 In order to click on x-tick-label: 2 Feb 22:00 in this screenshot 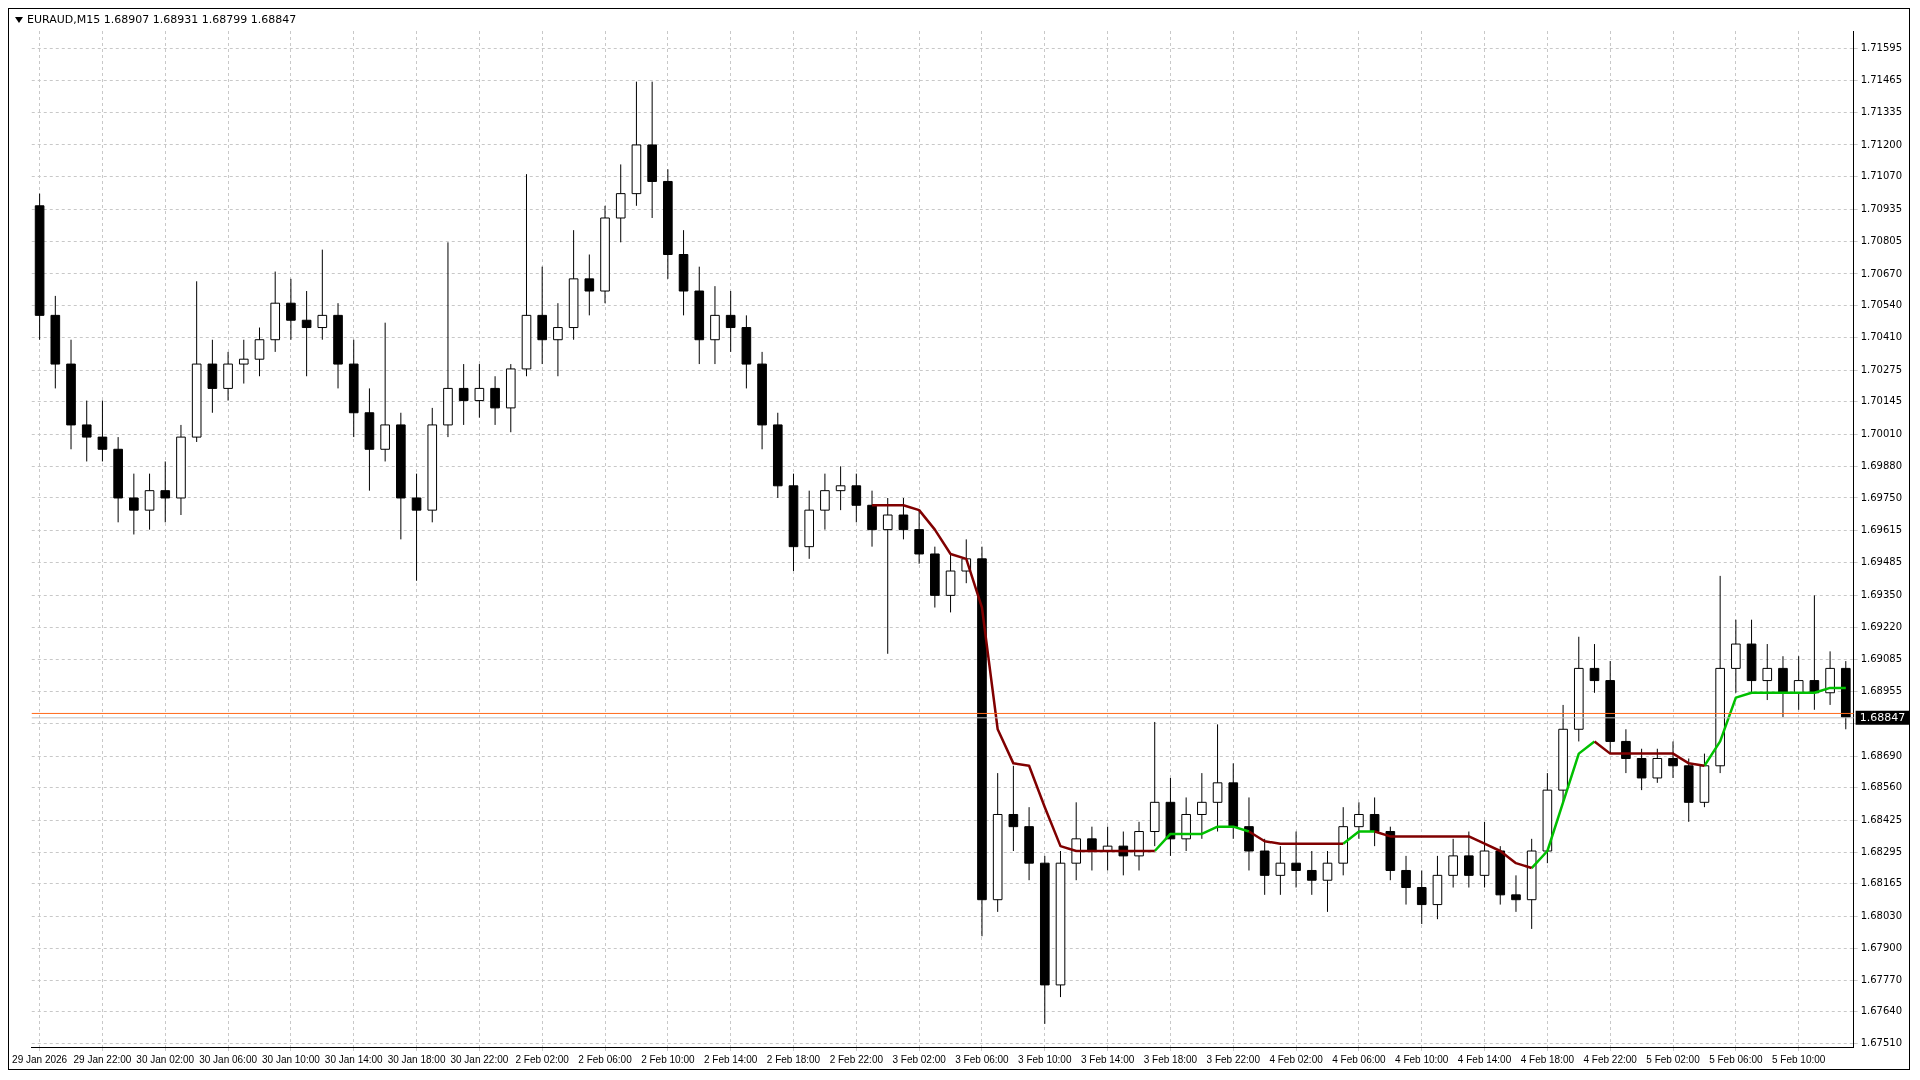, I will do `click(856, 1059)`.